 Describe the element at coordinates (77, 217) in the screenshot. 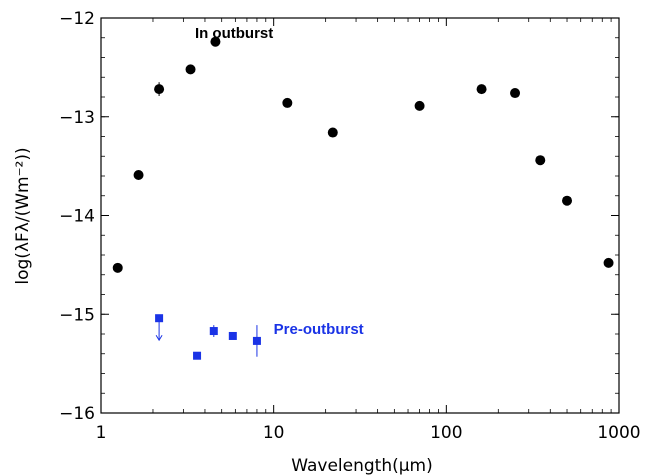

I see `y-tick-label: −14` at that location.